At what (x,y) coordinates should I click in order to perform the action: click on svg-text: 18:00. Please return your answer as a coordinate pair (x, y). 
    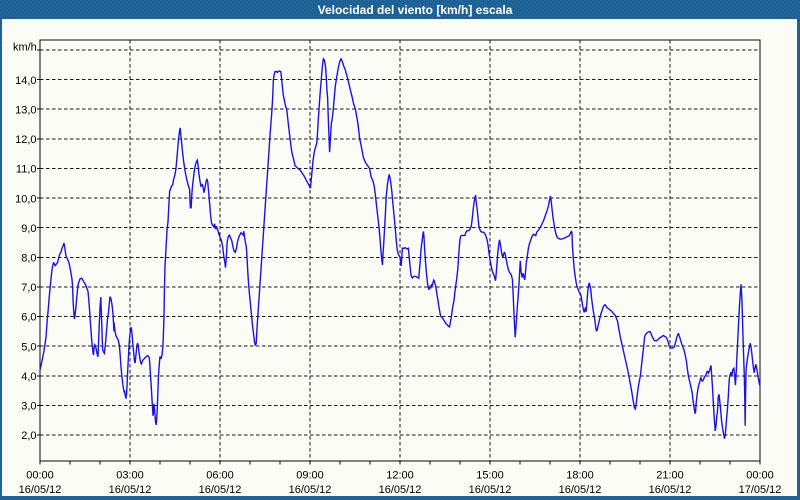
    Looking at the image, I should click on (580, 476).